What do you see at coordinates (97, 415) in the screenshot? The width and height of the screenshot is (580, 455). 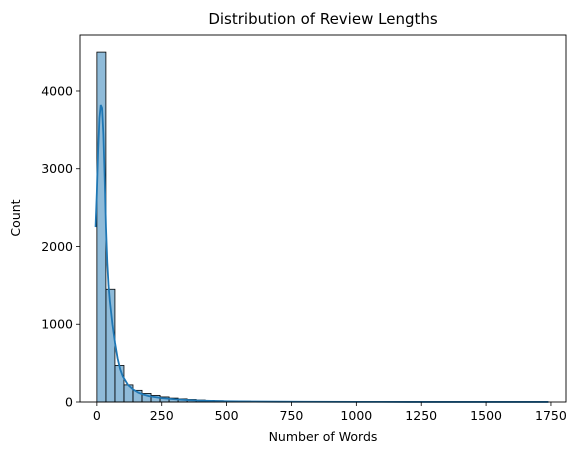 I see `x-tick-label: 0` at bounding box center [97, 415].